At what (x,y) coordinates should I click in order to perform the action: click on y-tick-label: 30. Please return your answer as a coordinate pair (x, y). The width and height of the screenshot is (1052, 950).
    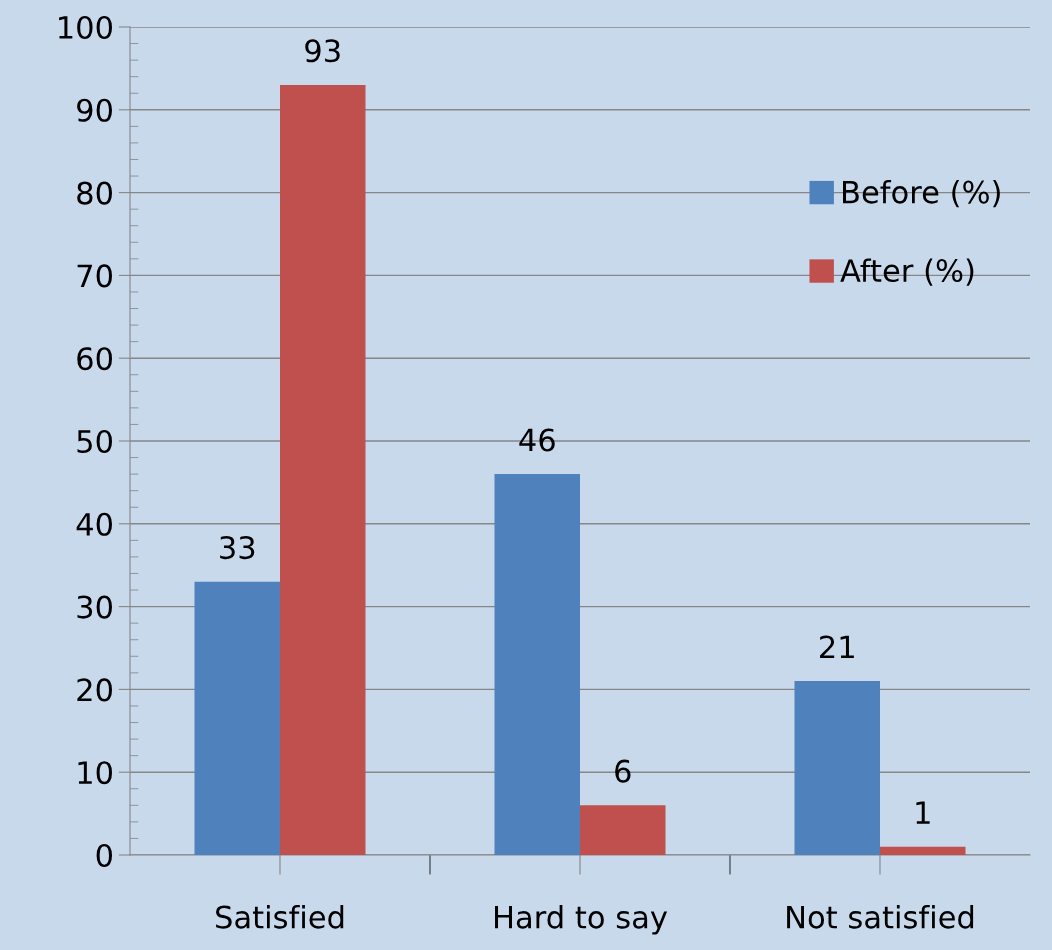
    Looking at the image, I should click on (94, 607).